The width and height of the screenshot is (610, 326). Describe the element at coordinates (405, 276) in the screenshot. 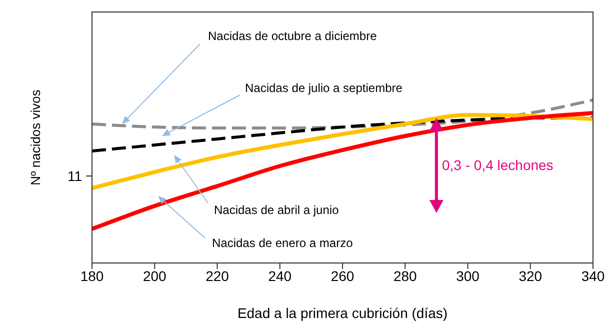

I see `x-tick-label: 280` at that location.